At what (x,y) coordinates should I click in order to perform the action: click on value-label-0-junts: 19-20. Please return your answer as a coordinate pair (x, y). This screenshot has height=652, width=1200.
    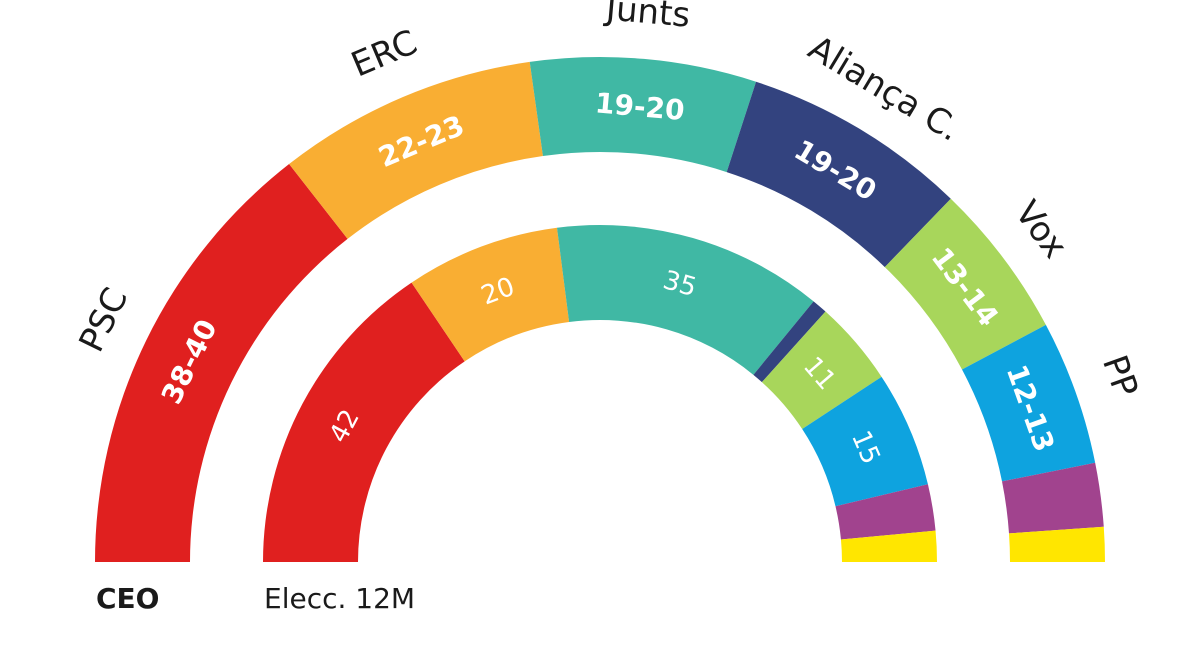
    Looking at the image, I should click on (640, 106).